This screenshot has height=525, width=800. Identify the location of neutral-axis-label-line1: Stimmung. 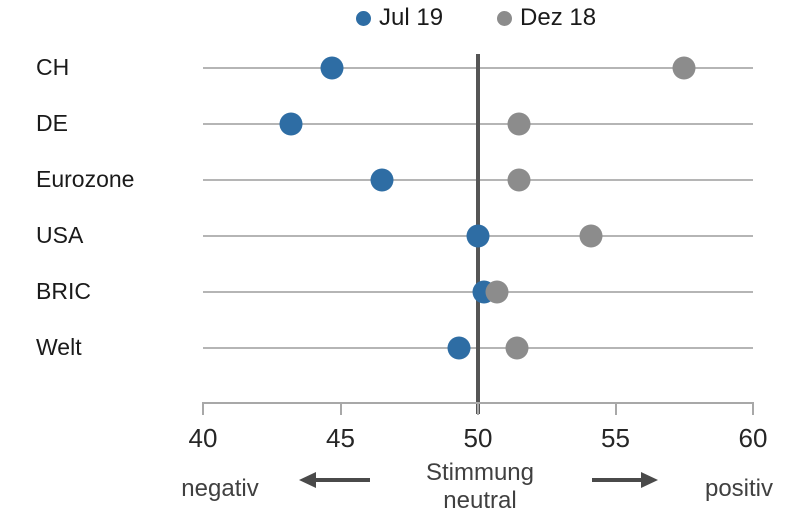
(480, 472).